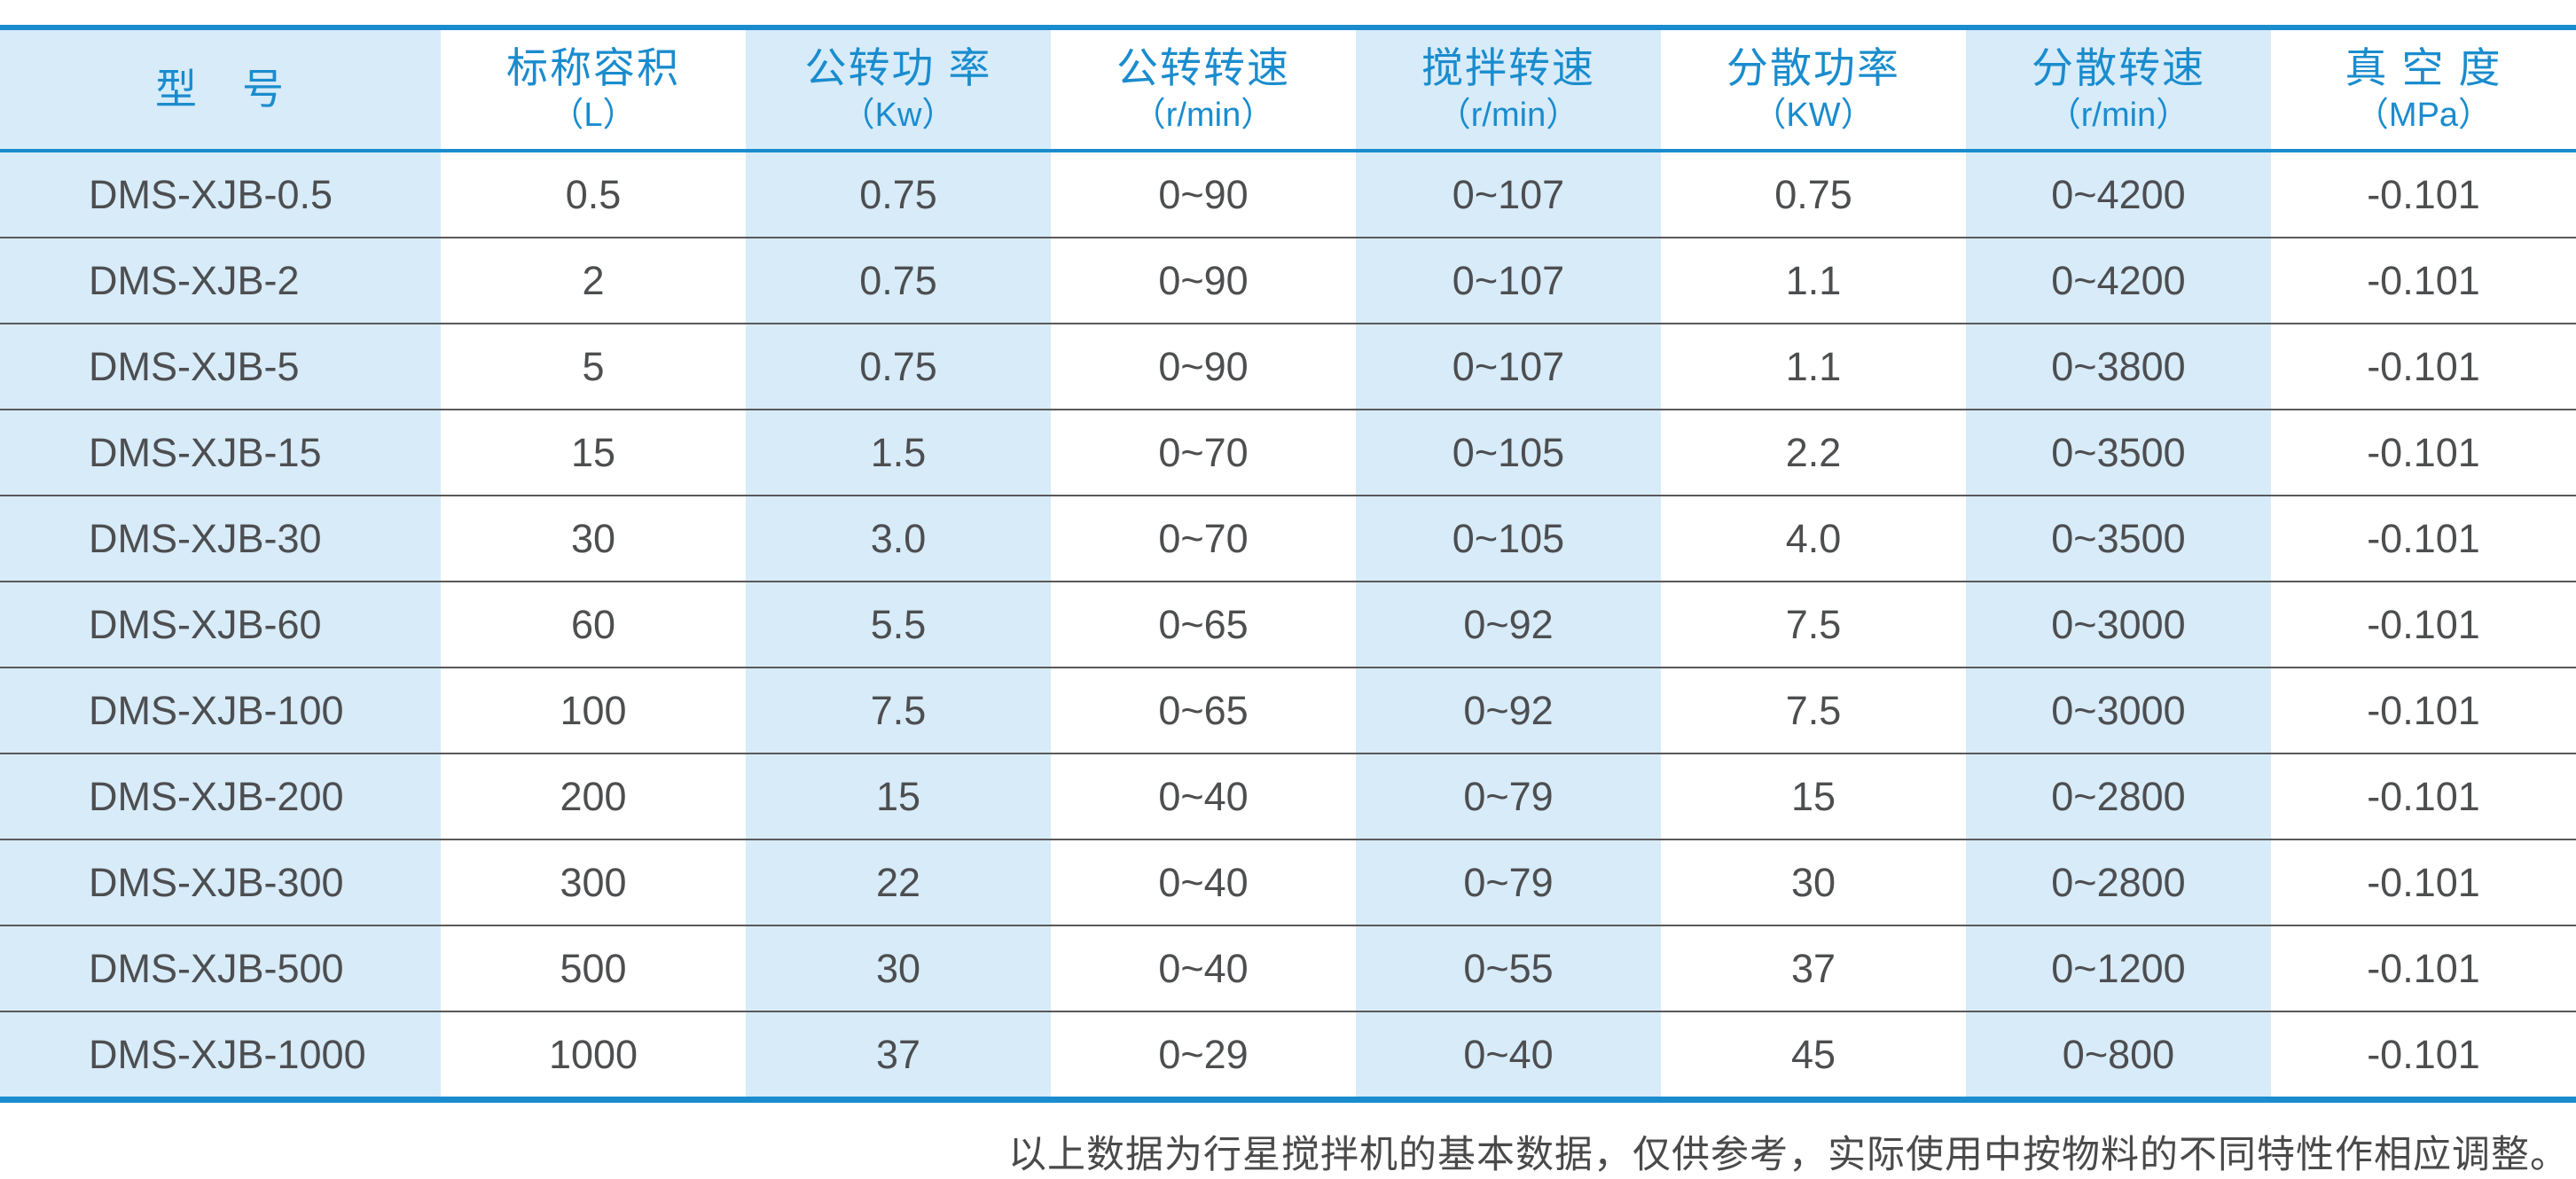 The image size is (2576, 1179). Describe the element at coordinates (593, 116) in the screenshot. I see `column-unit: （L）` at that location.